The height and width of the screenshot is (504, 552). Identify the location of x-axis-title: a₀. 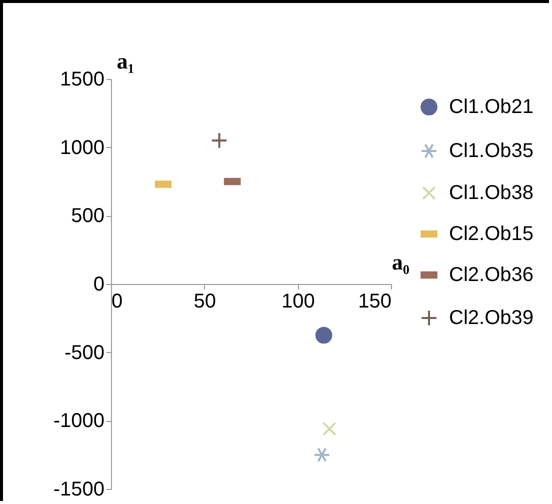
(401, 262).